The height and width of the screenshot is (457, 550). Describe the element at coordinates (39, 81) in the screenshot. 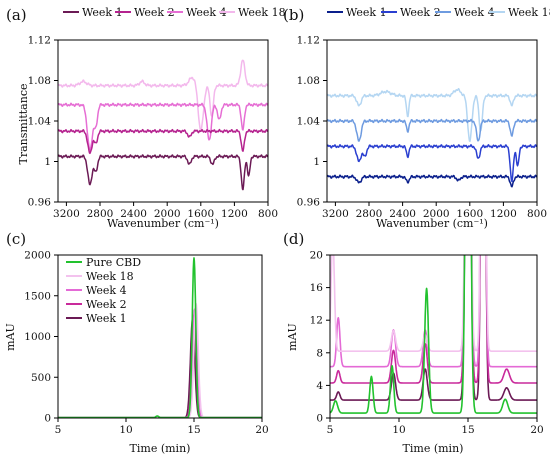

I see `y-tick-label-a: 1.08` at that location.